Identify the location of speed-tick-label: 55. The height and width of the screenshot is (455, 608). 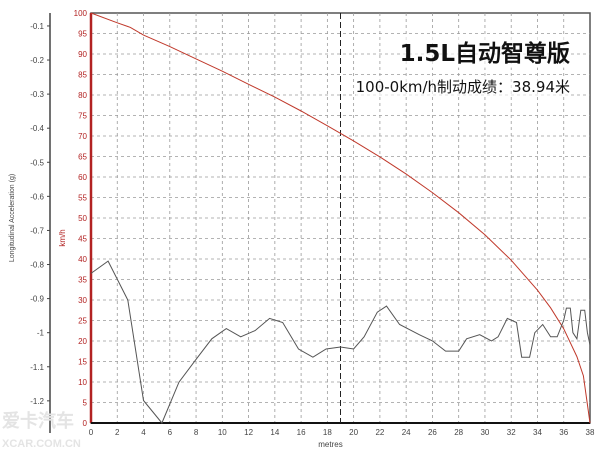
(82, 198).